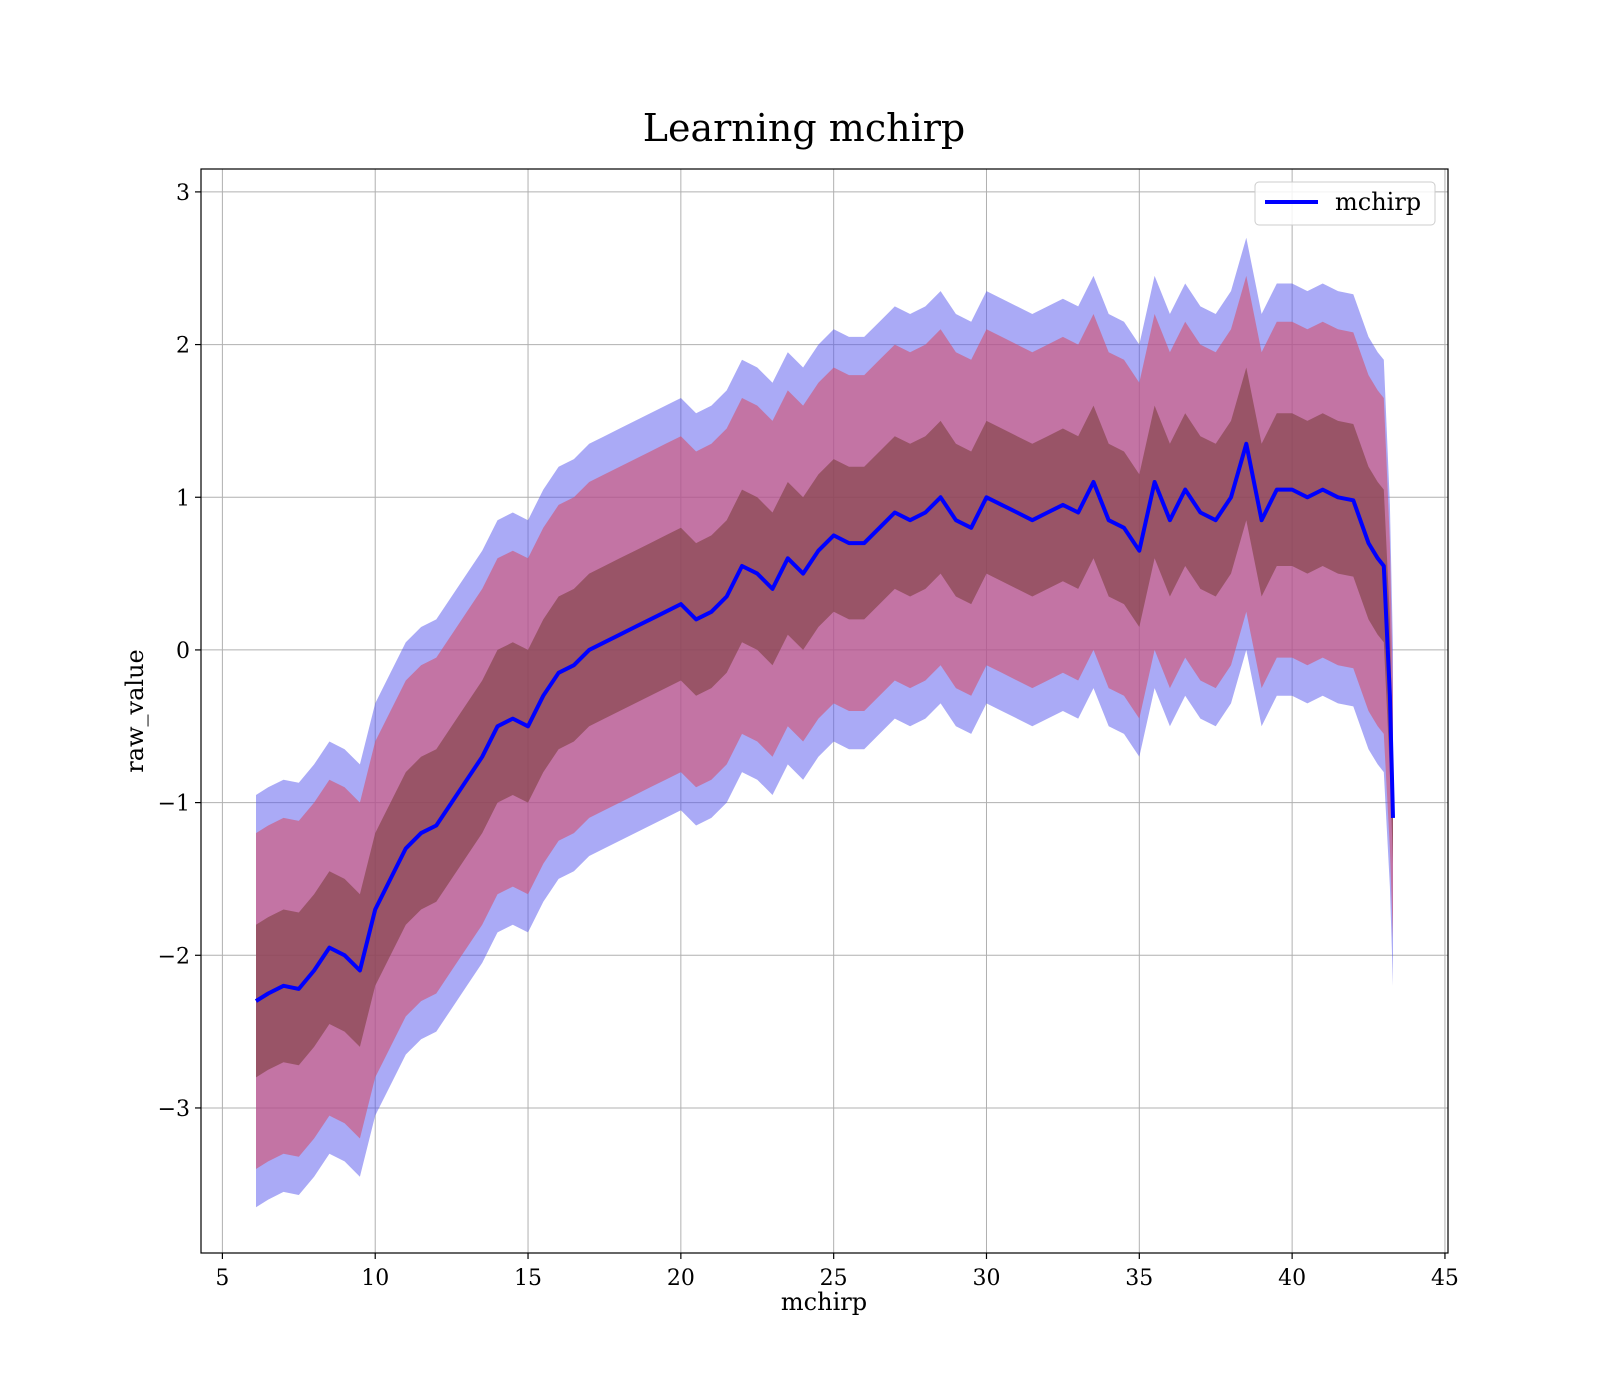 The width and height of the screenshot is (1600, 1400). Describe the element at coordinates (681, 1278) in the screenshot. I see `x-tick-label: 20` at that location.